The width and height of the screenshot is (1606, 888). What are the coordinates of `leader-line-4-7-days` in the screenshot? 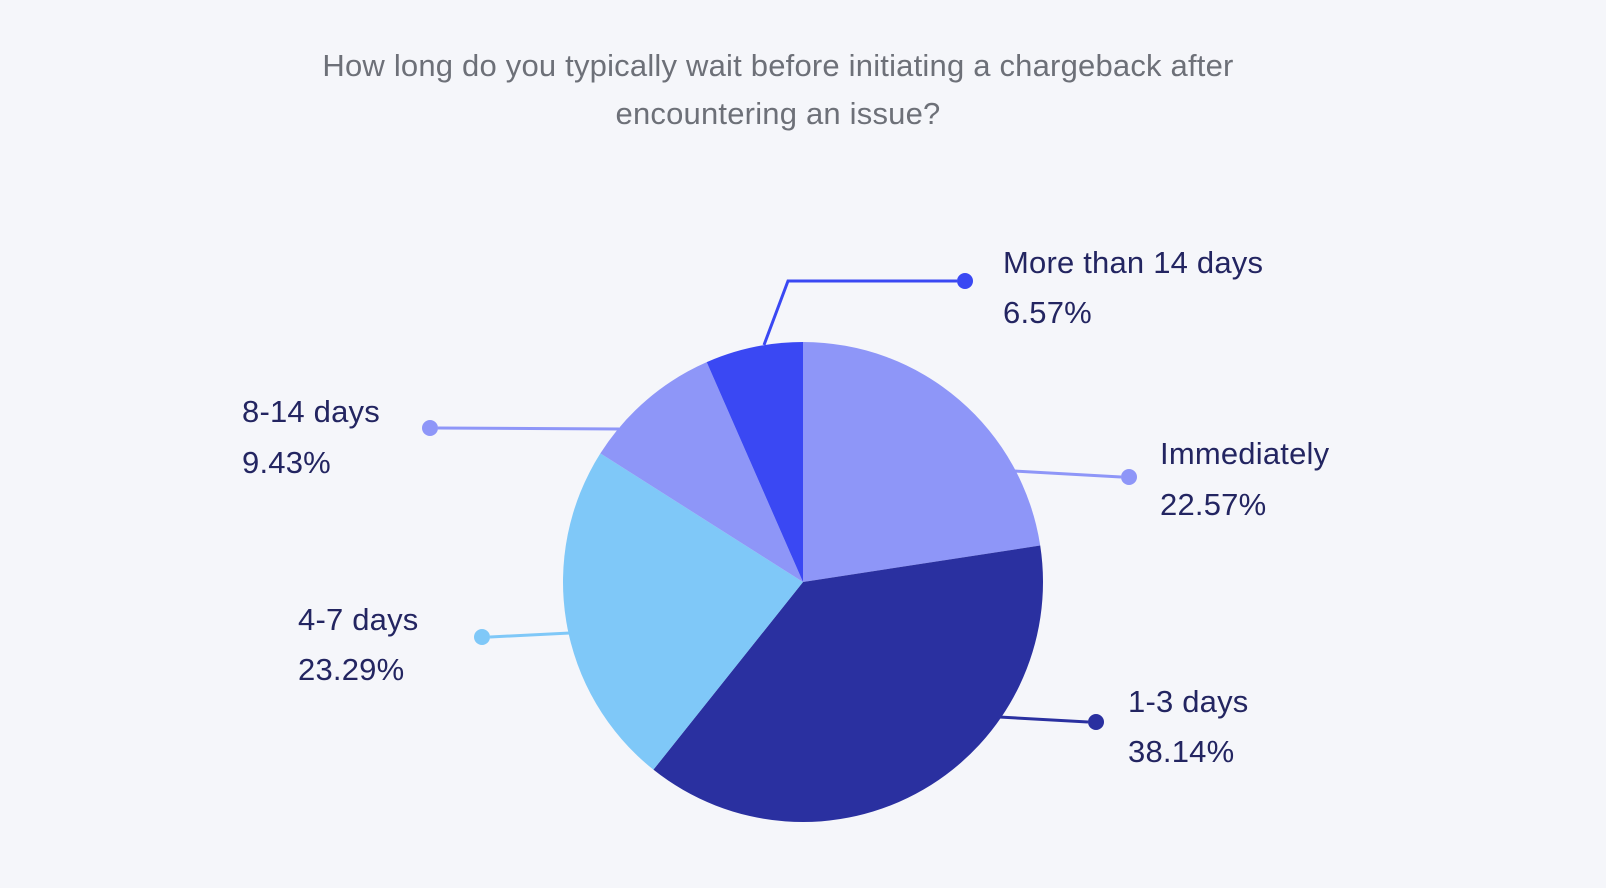 It's located at (530, 635).